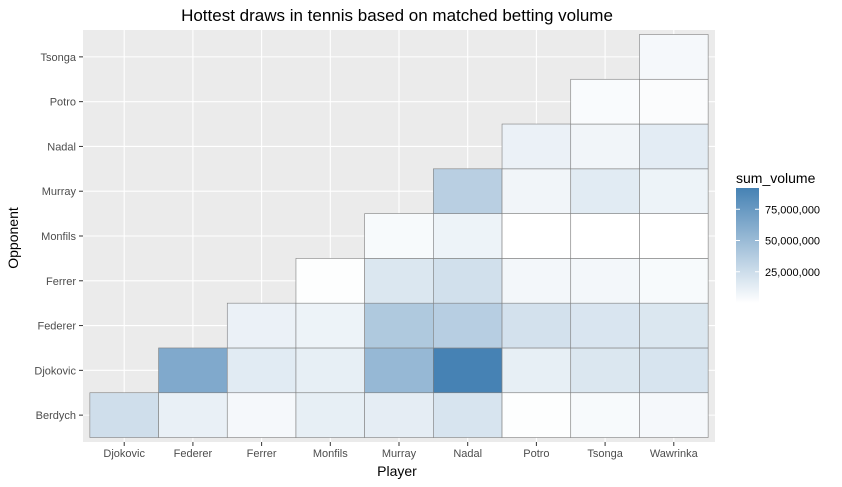 The image size is (842, 487). I want to click on heatmap-cell-wawrinka-vs-ferrer, so click(674, 281).